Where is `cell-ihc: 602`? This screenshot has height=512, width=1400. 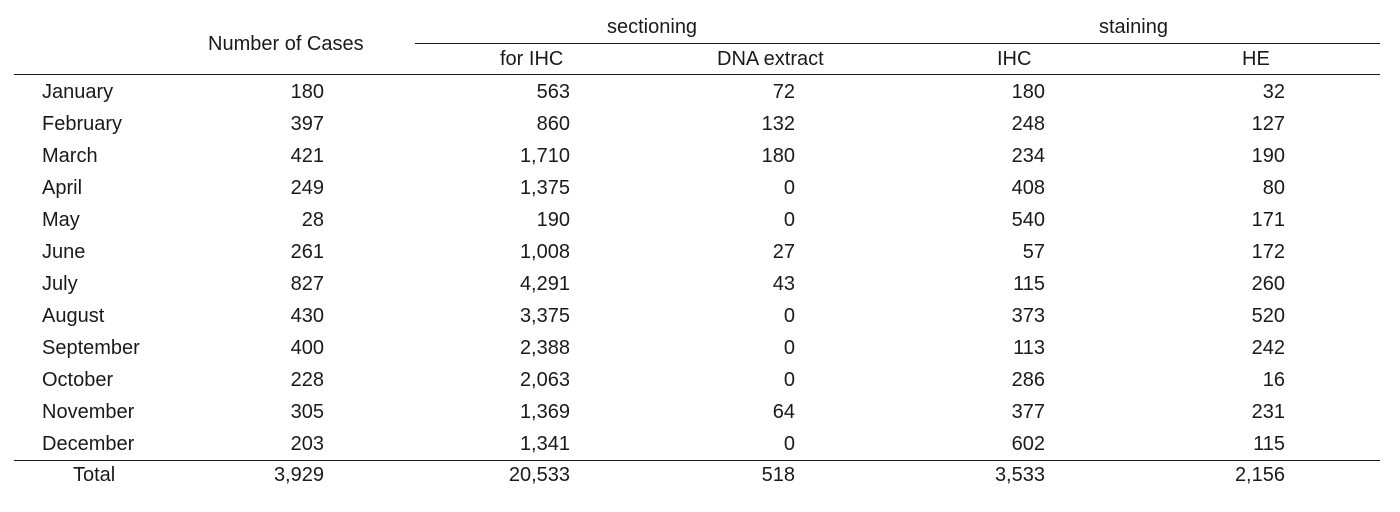
cell-ihc: 602 is located at coordinates (1028, 444).